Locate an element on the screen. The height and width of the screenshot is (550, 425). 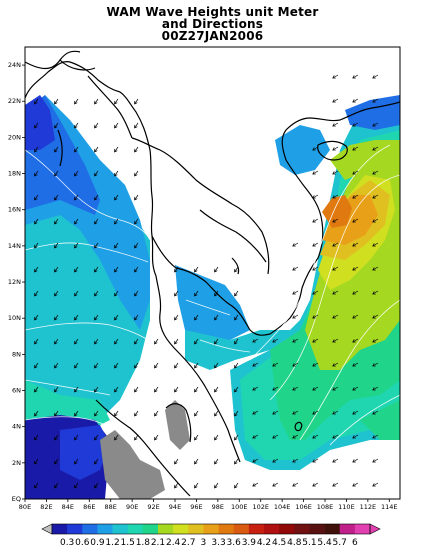
sea-fill-scs-peak is located at coordinates (337, 211).